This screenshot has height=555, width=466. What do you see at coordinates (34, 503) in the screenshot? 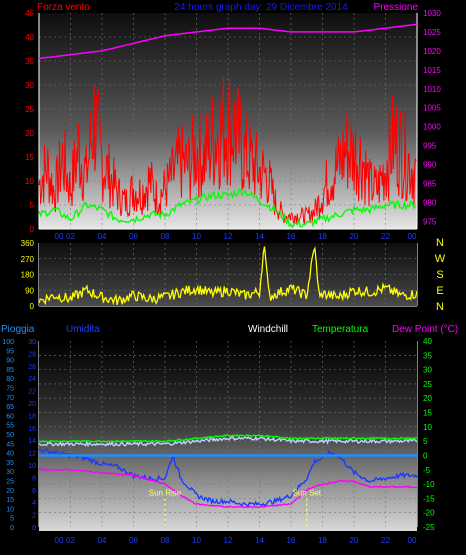
I see `humidity-y-tick: 4` at bounding box center [34, 503].